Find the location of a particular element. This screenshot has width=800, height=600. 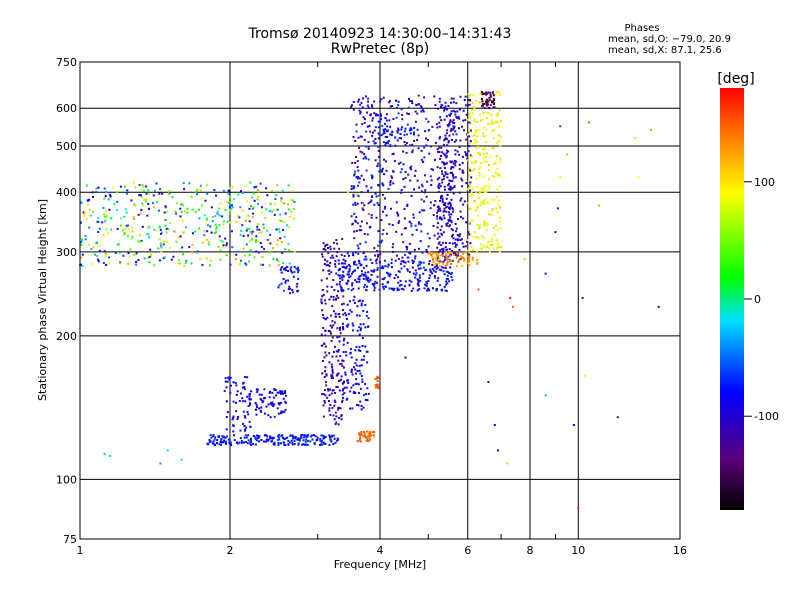

x-axis-label: Frequency [MHz] is located at coordinates (380, 564).